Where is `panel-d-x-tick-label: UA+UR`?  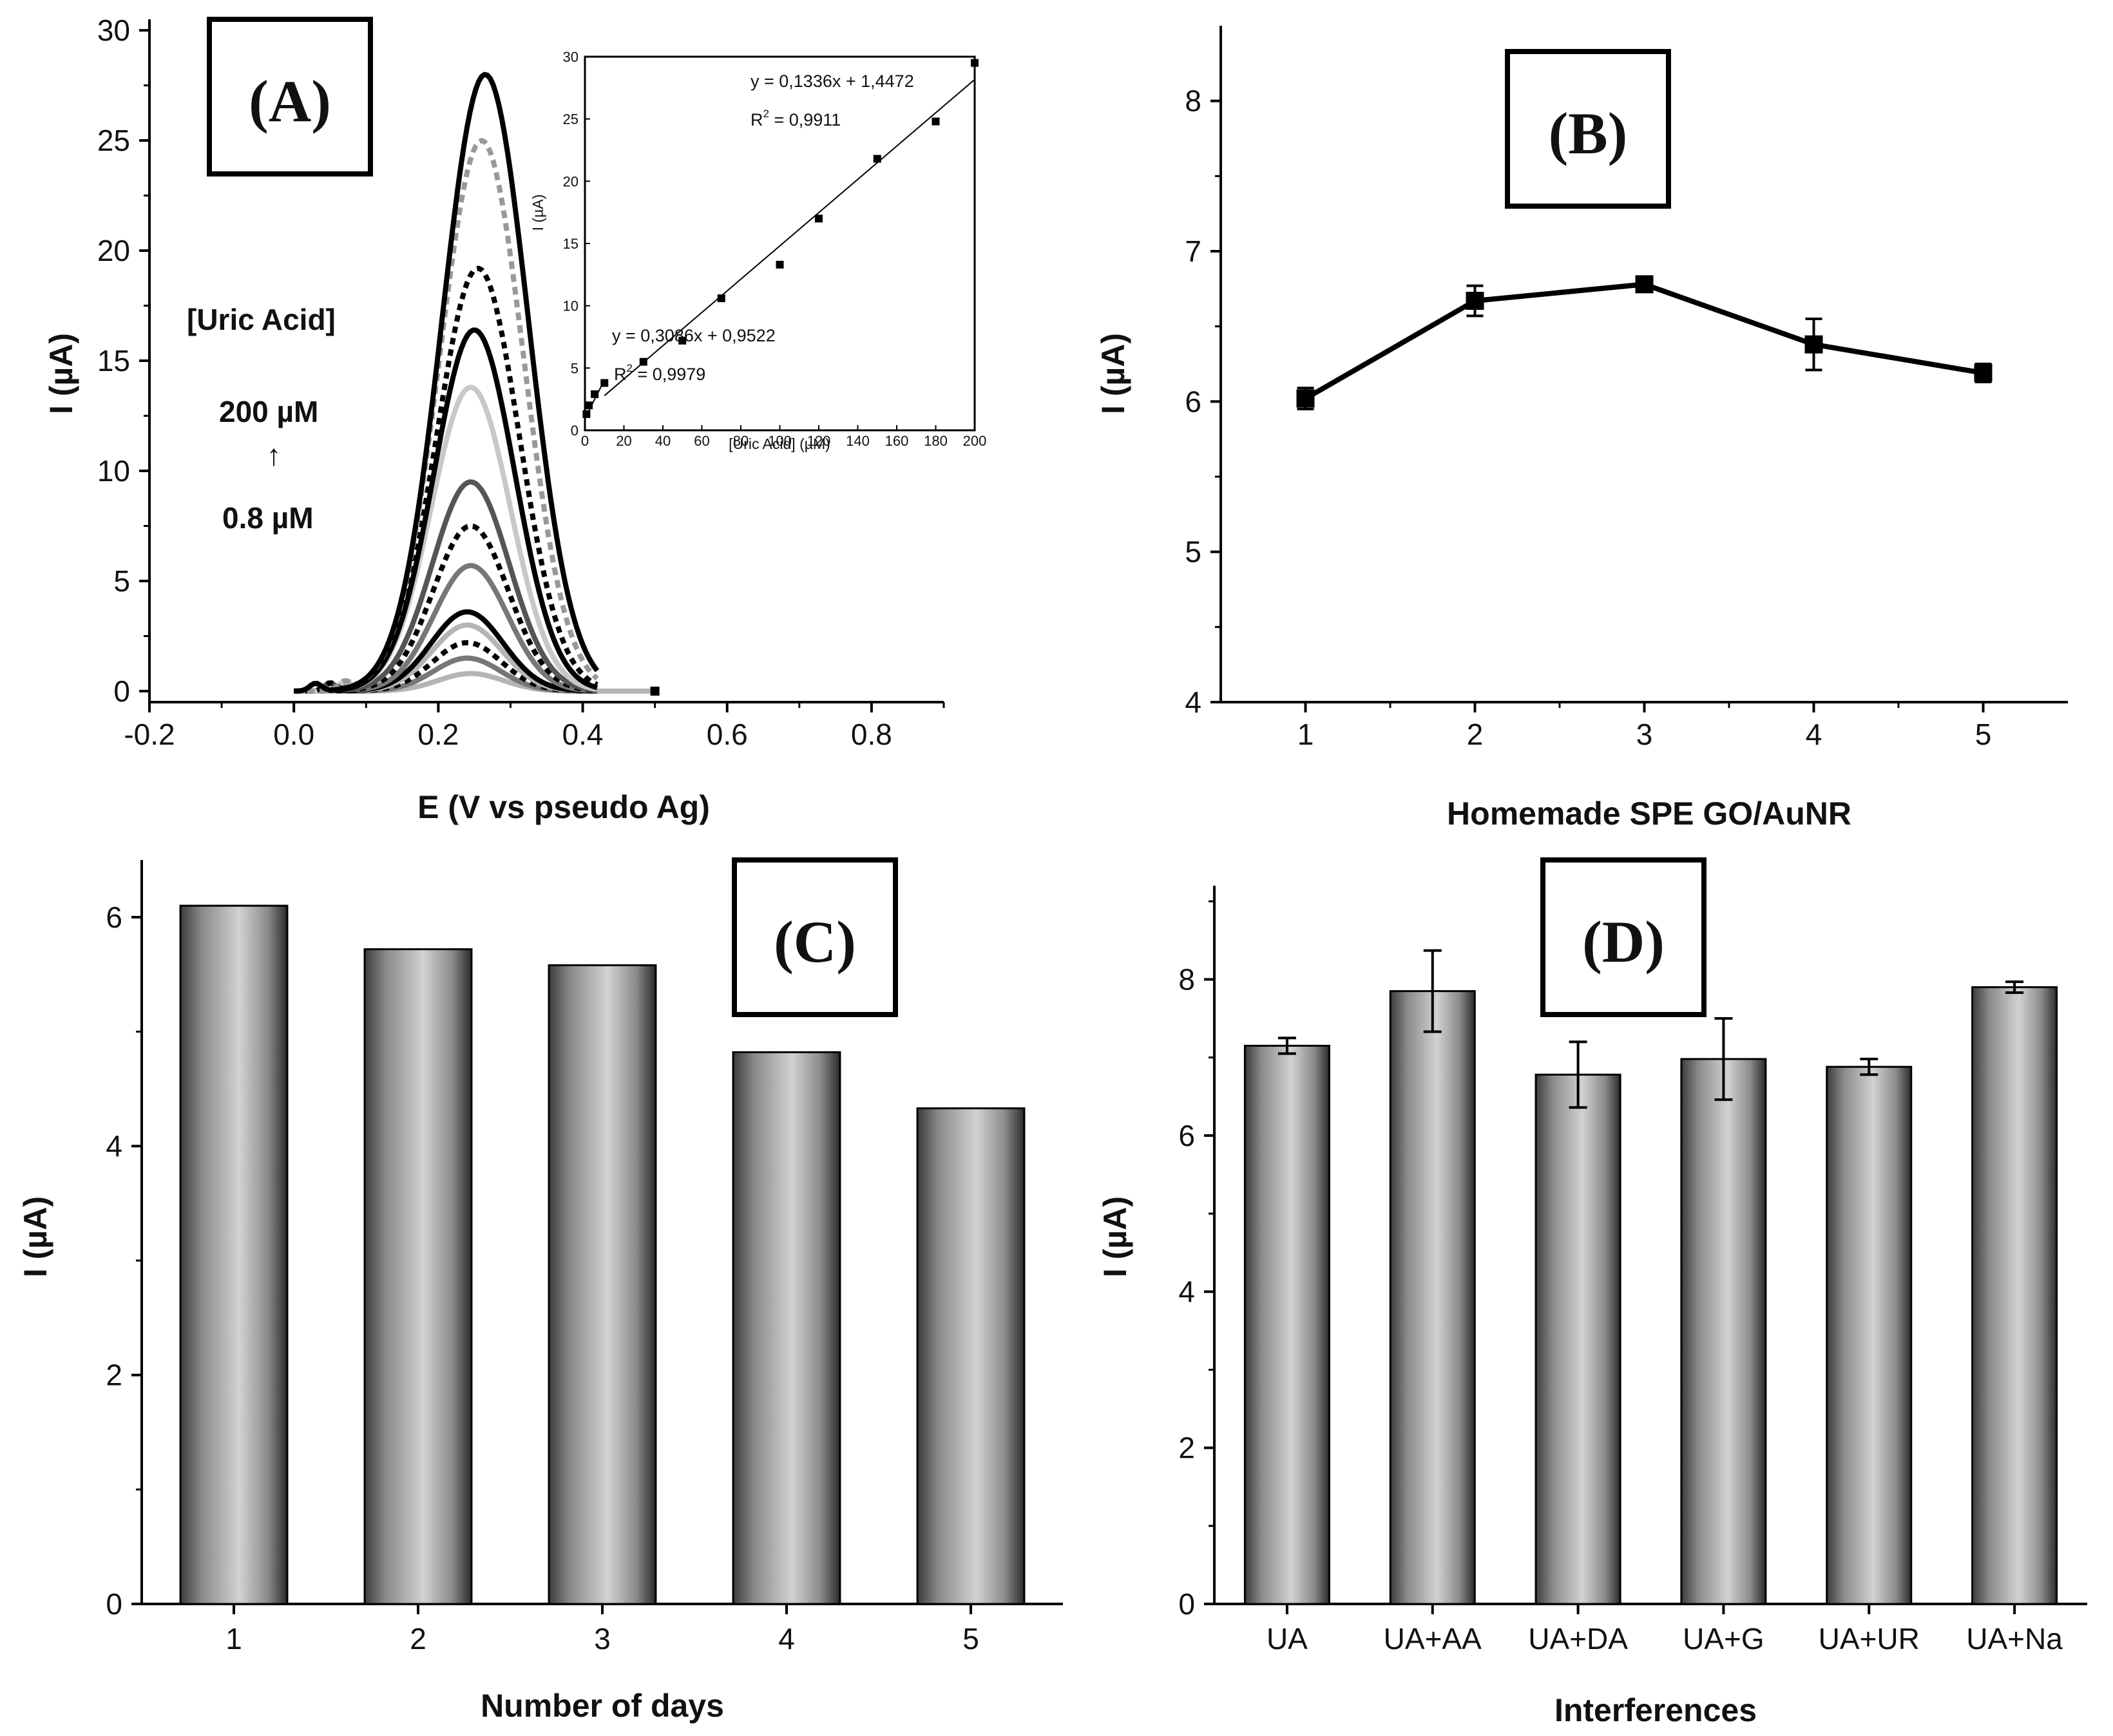
panel-d-x-tick-label: UA+UR is located at coordinates (1869, 1638).